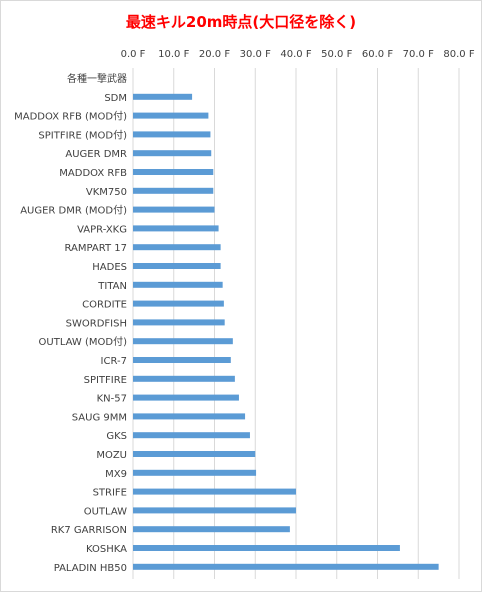  Describe the element at coordinates (214, 54) in the screenshot. I see `x-tick-label: 20.0 F` at that location.